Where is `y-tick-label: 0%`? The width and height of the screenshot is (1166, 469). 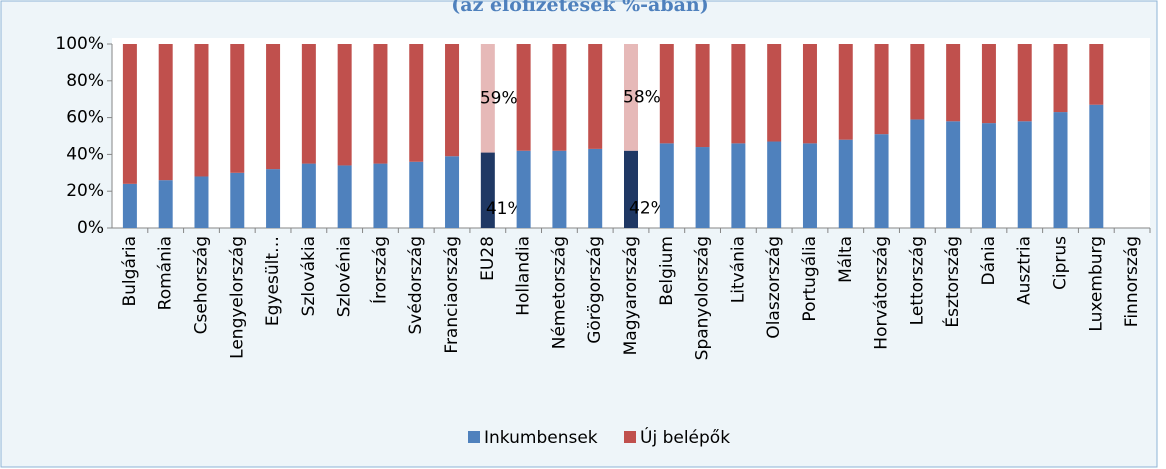
y-tick-label: 0% is located at coordinates (90, 228).